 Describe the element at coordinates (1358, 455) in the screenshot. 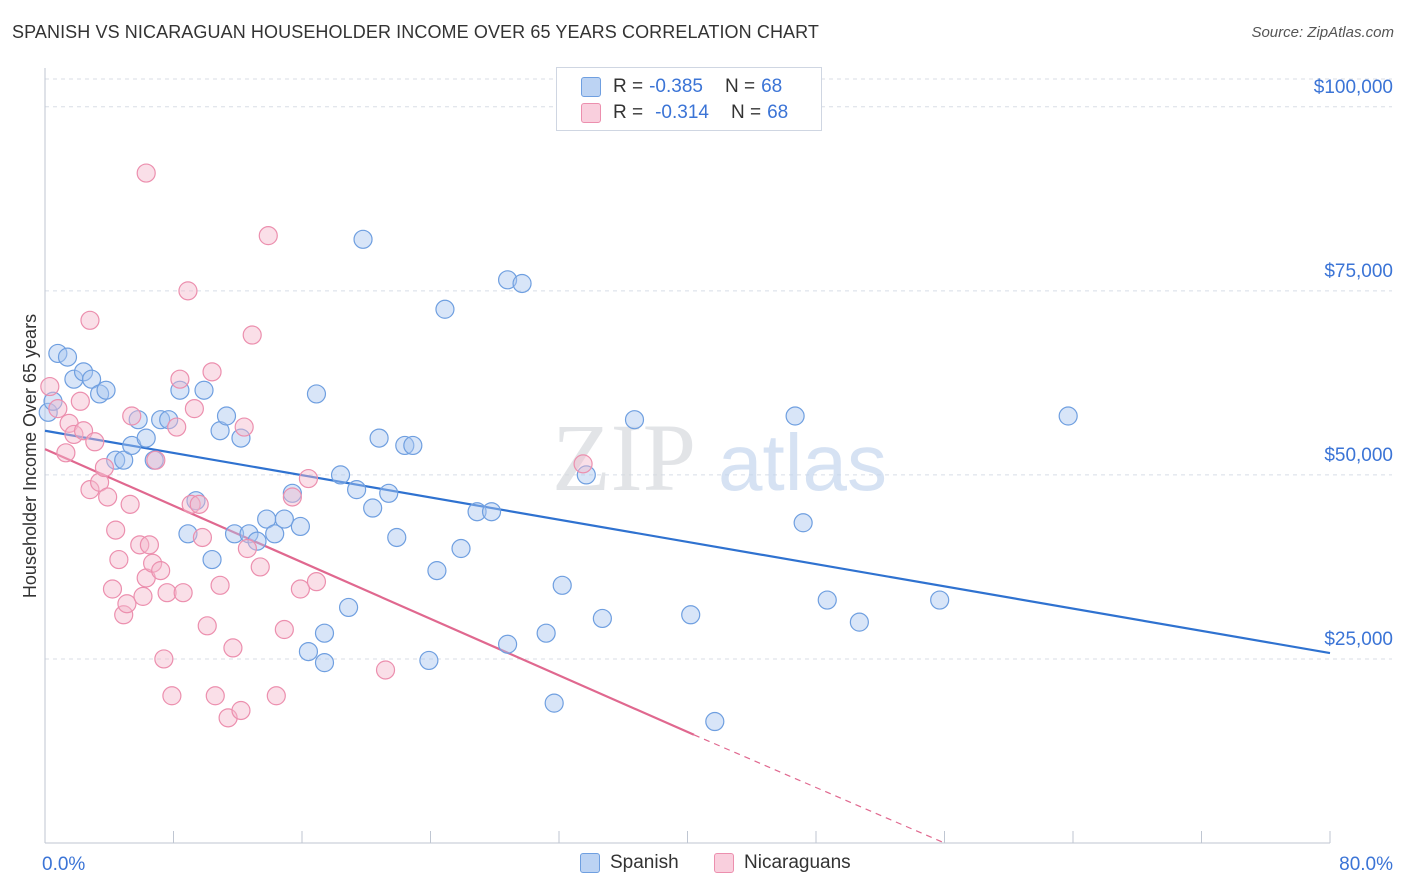

I see `y-tick-label: $50,000` at that location.